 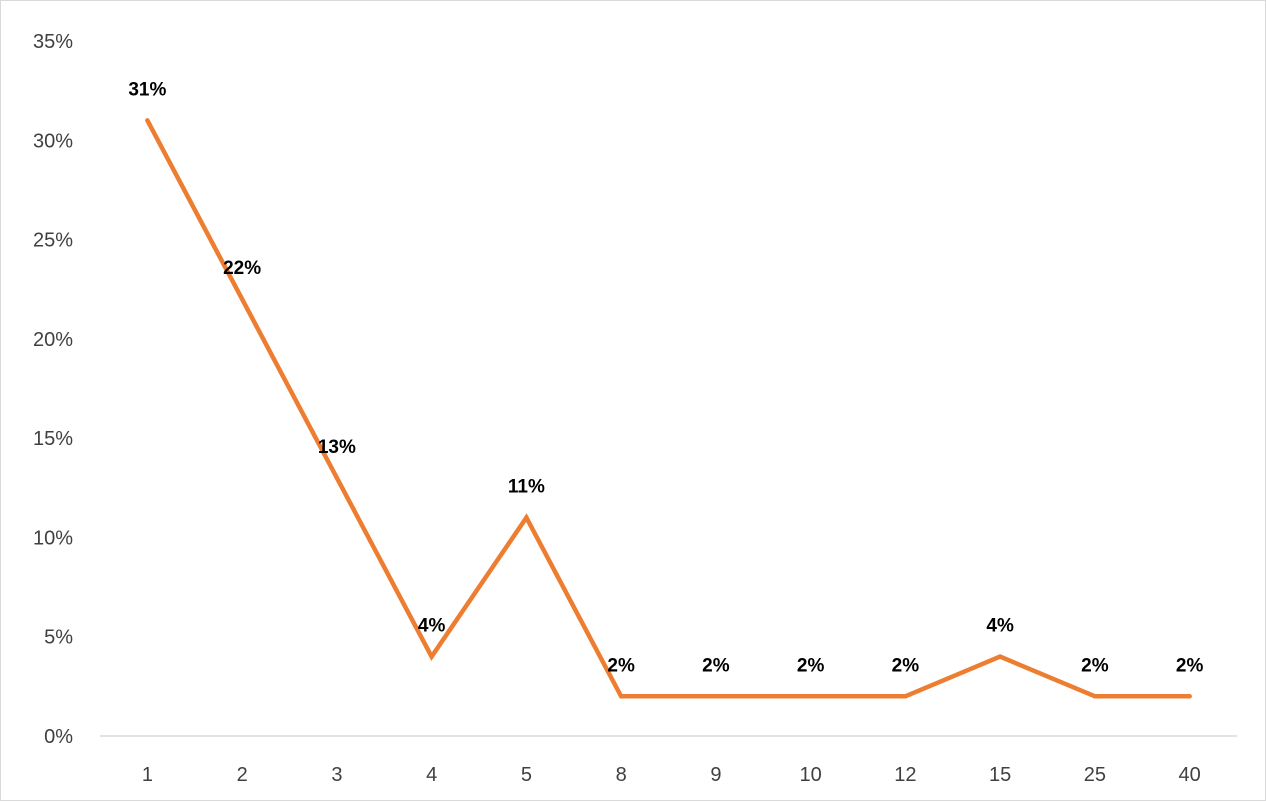 I want to click on x-tick-label: 4, so click(x=431, y=775).